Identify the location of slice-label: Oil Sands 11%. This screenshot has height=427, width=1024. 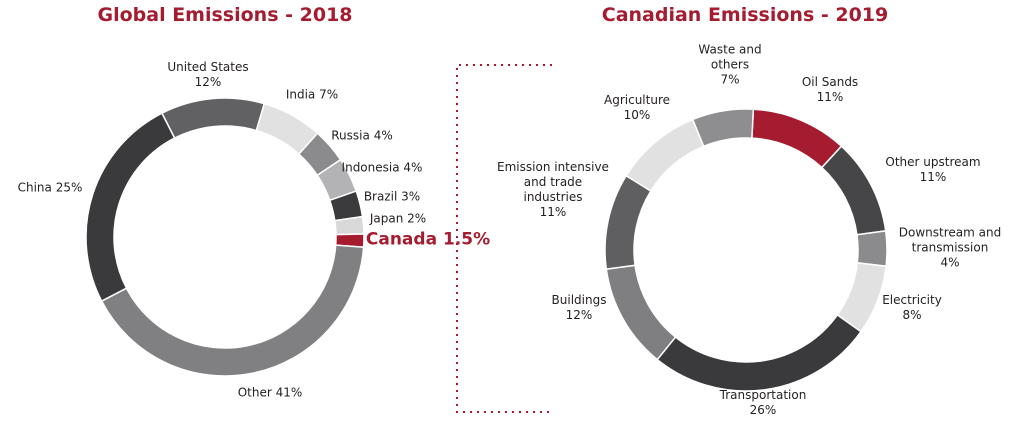
(830, 90).